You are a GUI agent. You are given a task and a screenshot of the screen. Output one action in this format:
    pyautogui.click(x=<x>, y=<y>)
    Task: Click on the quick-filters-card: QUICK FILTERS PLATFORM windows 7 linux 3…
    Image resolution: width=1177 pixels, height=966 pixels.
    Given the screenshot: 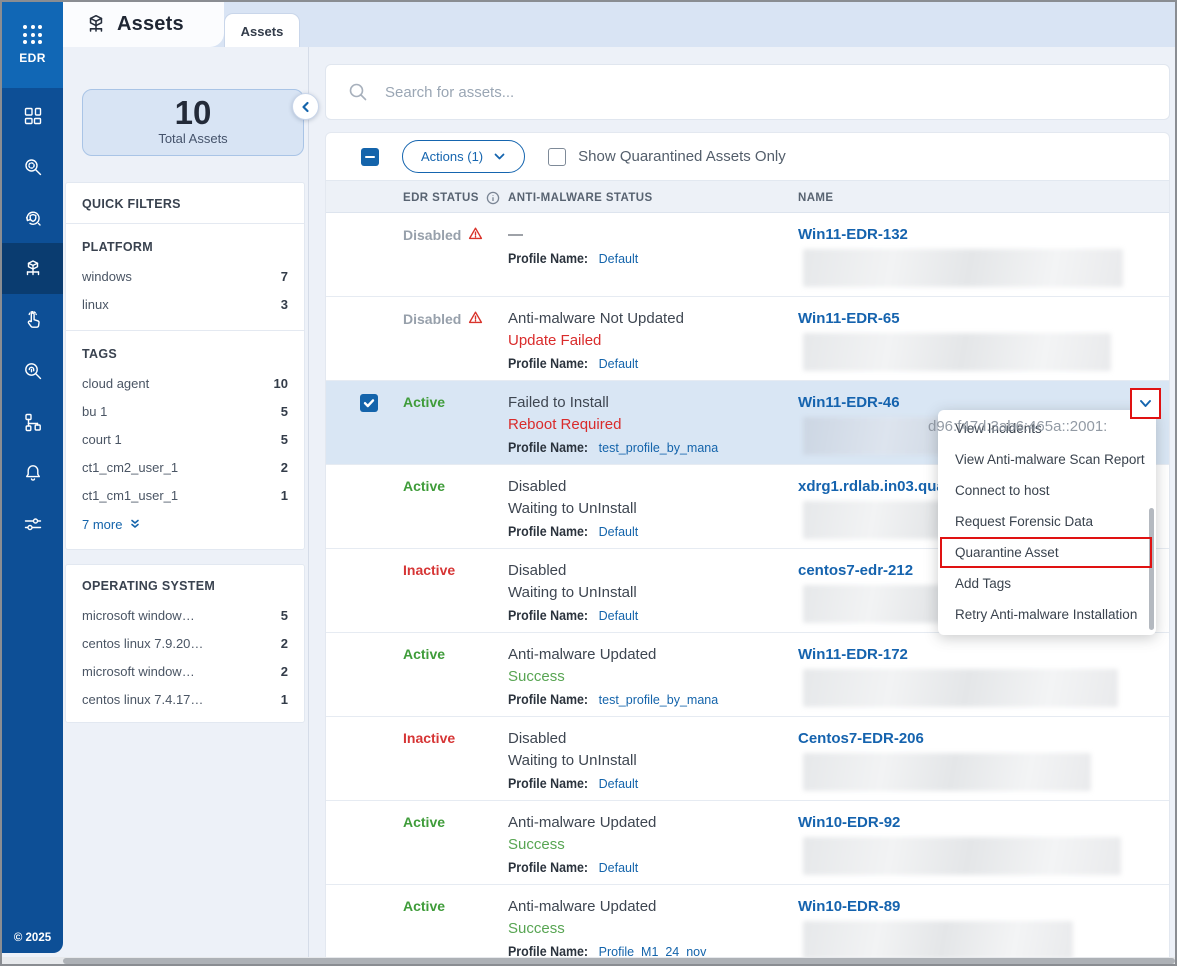 What is the action you would take?
    pyautogui.click(x=185, y=366)
    